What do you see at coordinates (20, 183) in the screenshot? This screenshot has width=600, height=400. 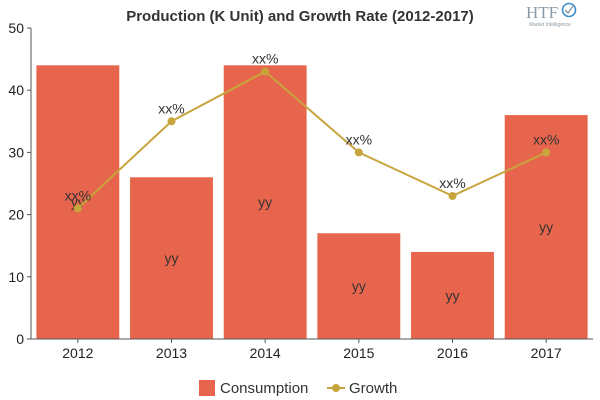 I see `y-axis: 0 10 20 30 40 50` at bounding box center [20, 183].